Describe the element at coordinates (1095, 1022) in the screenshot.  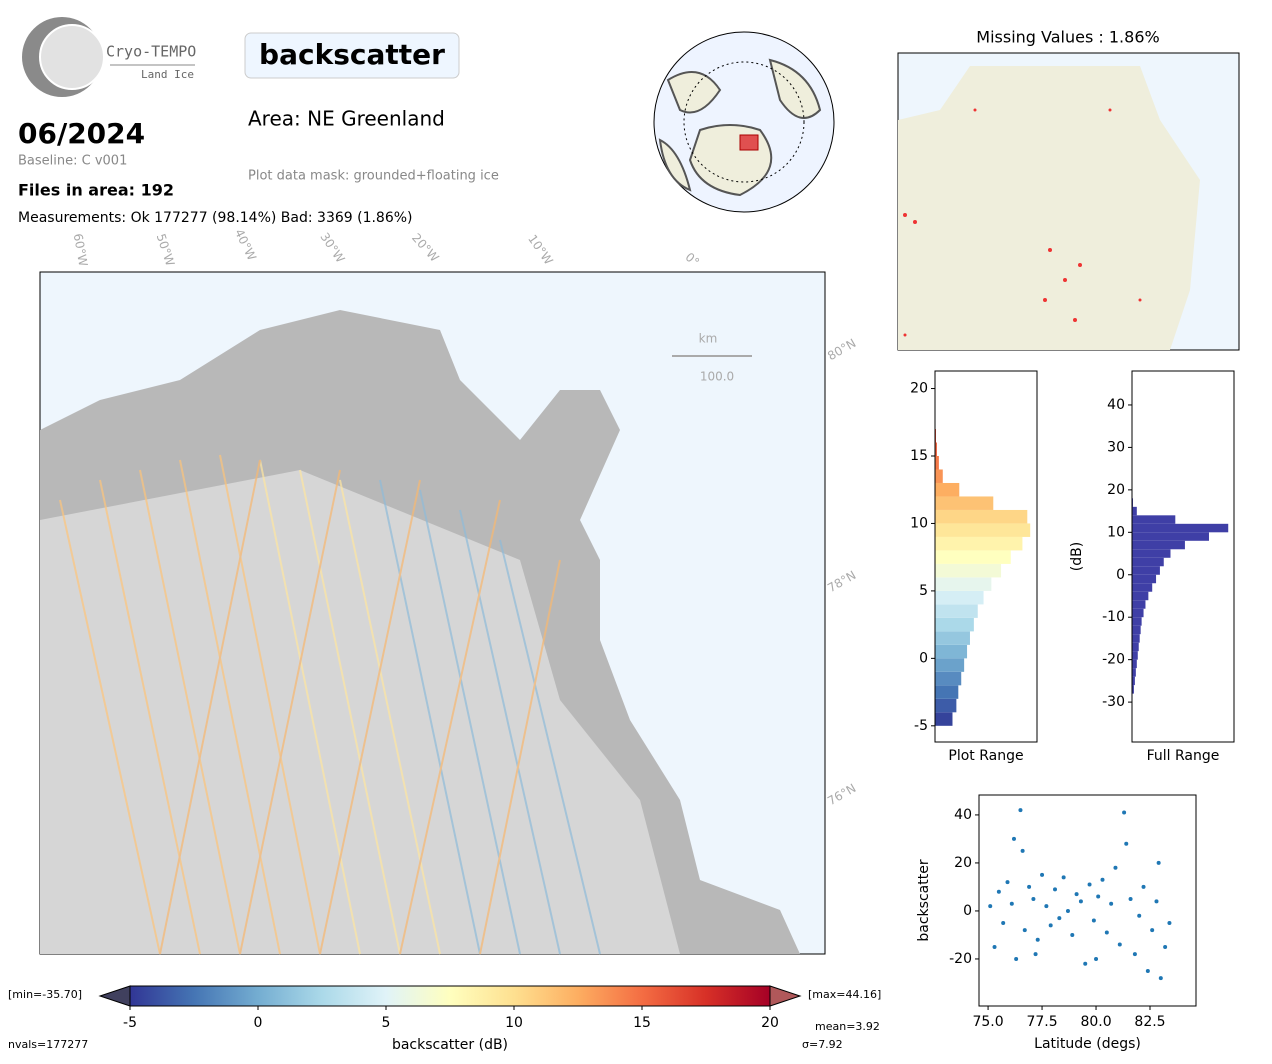
I see `tick-label: 80.0` at that location.